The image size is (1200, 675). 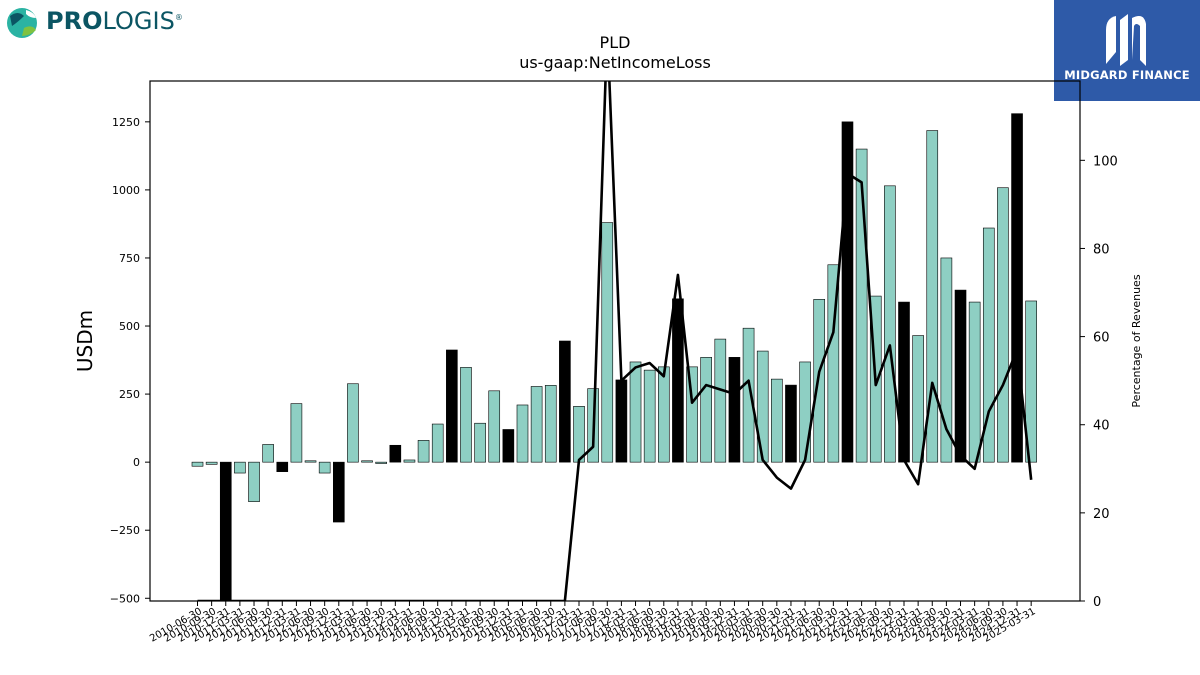 I want to click on y2-tick-label: 40, so click(x=1101, y=426).